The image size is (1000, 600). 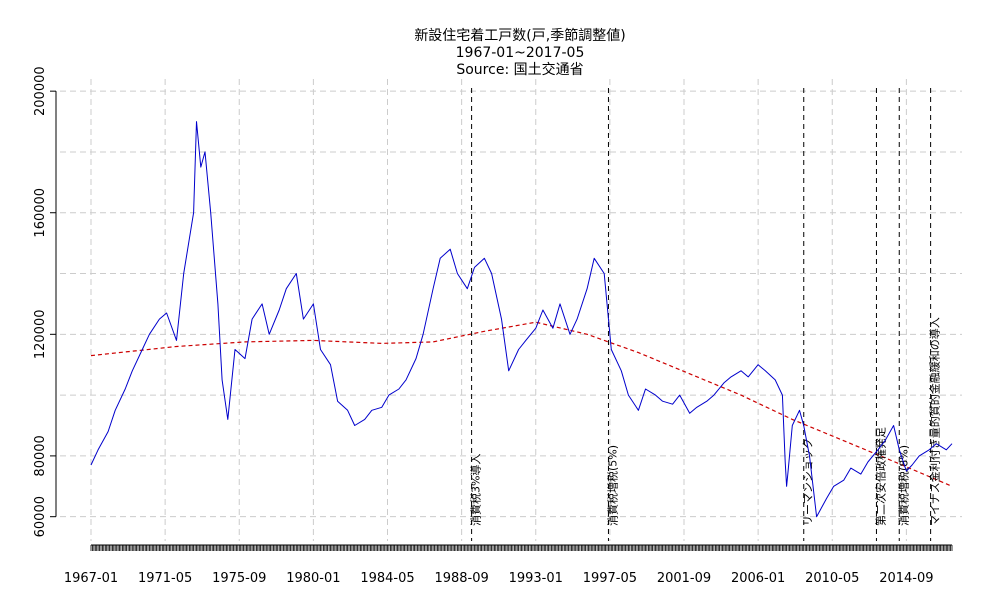 What do you see at coordinates (387, 578) in the screenshot?
I see `x-tick-label: 1984-05` at bounding box center [387, 578].